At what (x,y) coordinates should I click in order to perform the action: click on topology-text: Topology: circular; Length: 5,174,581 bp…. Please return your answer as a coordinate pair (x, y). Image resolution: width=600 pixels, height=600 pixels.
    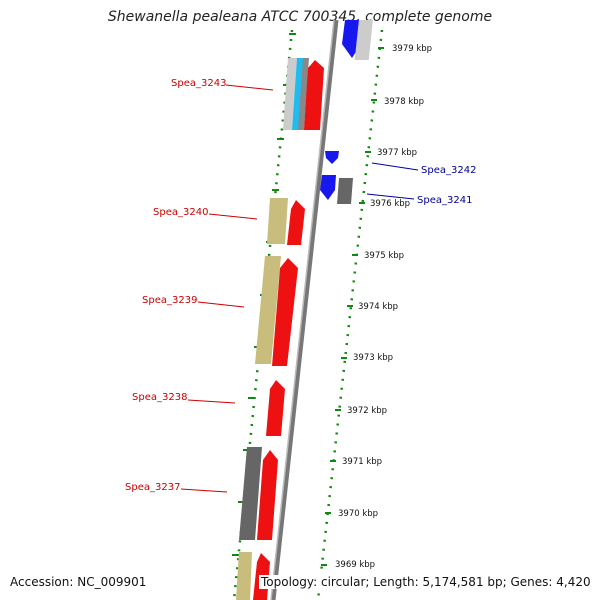
    Looking at the image, I should click on (426, 582).